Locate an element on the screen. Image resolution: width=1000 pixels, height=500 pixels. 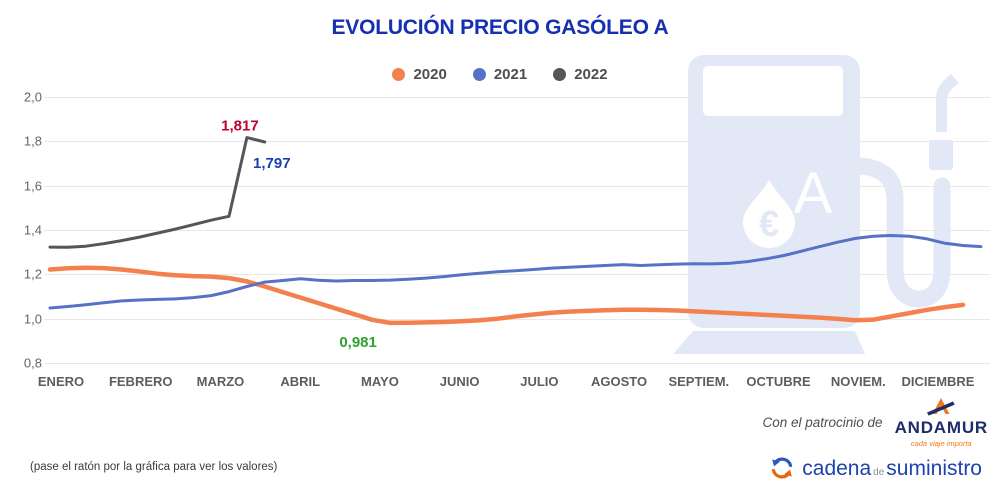
pump-hose is located at coordinates (901, 232).